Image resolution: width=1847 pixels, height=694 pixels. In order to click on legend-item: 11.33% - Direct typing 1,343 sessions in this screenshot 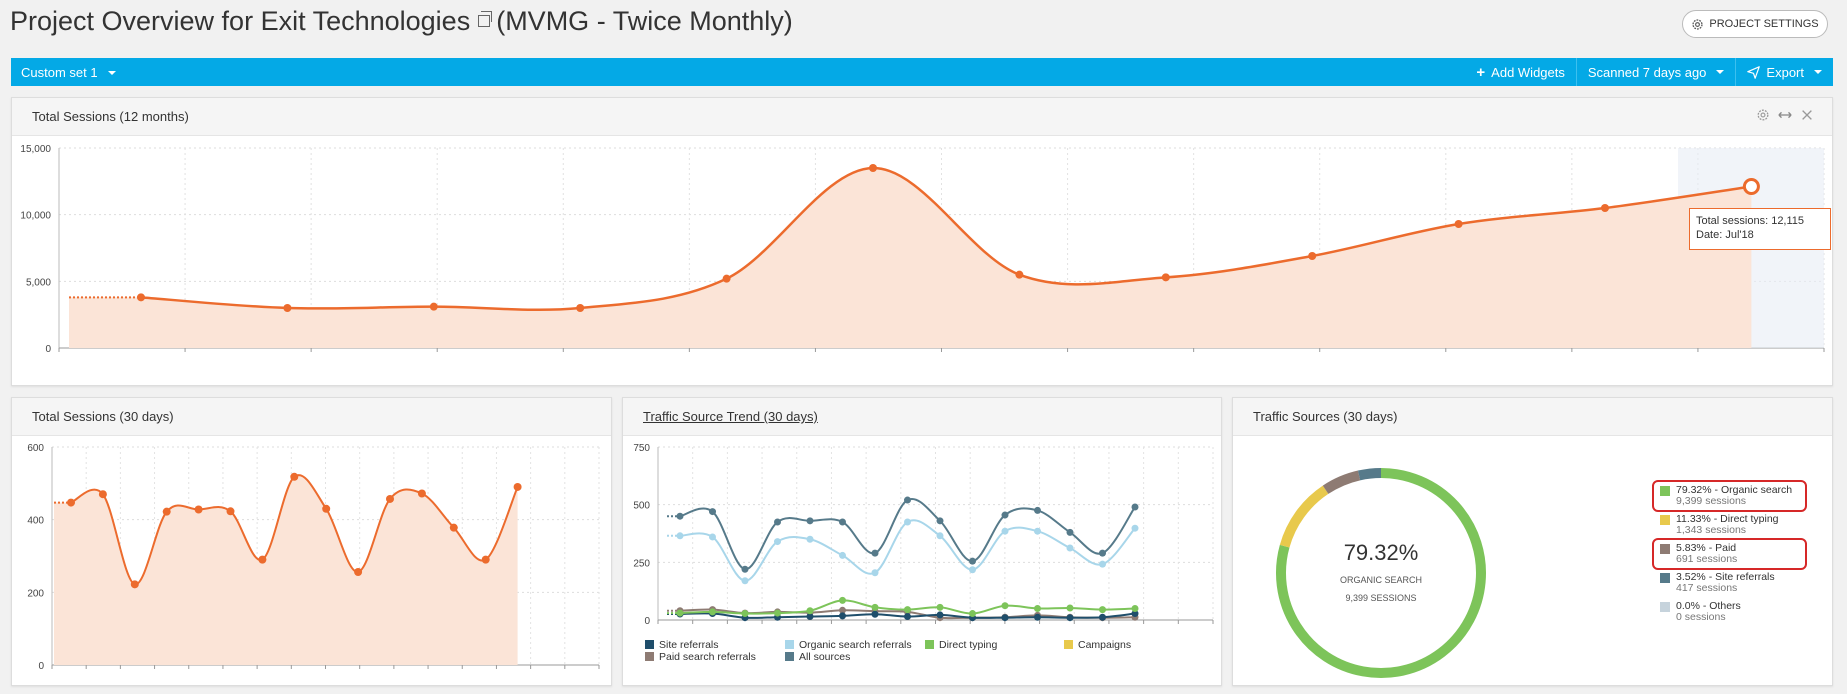, I will do `click(1738, 526)`.